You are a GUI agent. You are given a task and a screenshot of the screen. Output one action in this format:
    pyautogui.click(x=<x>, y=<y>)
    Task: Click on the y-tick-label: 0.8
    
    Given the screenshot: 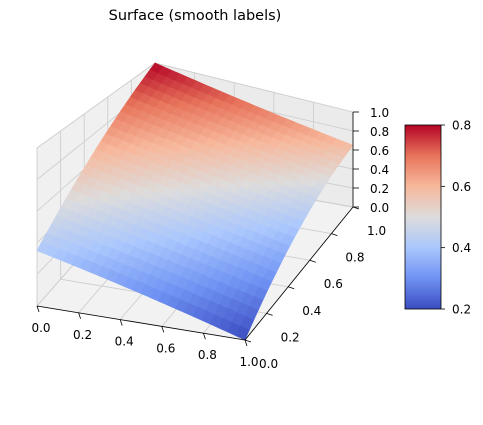 What is the action you would take?
    pyautogui.click(x=354, y=258)
    